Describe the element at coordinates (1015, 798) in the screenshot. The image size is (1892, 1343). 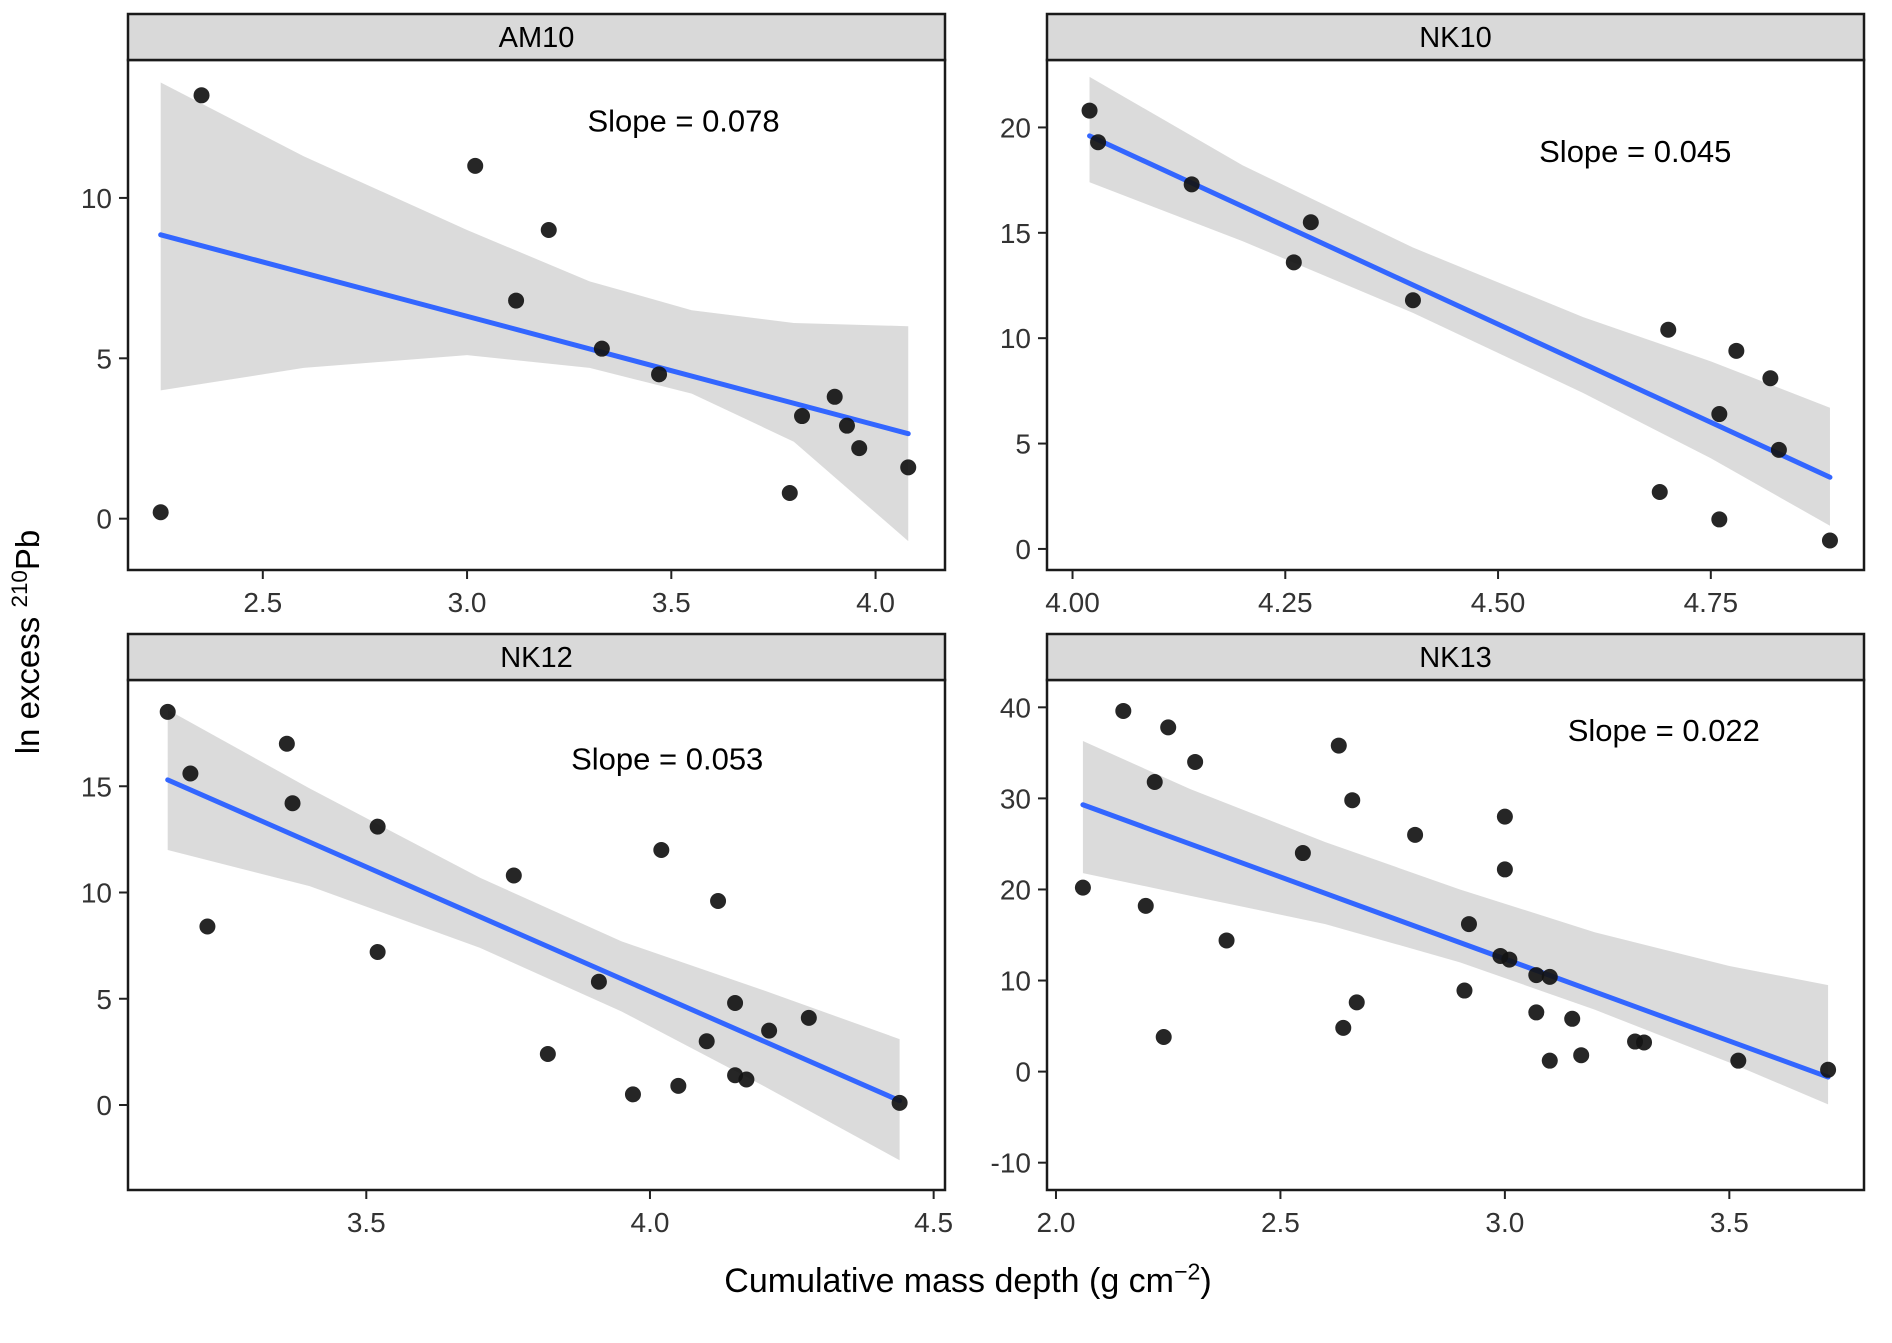
I see `y-tick-label: 30` at that location.